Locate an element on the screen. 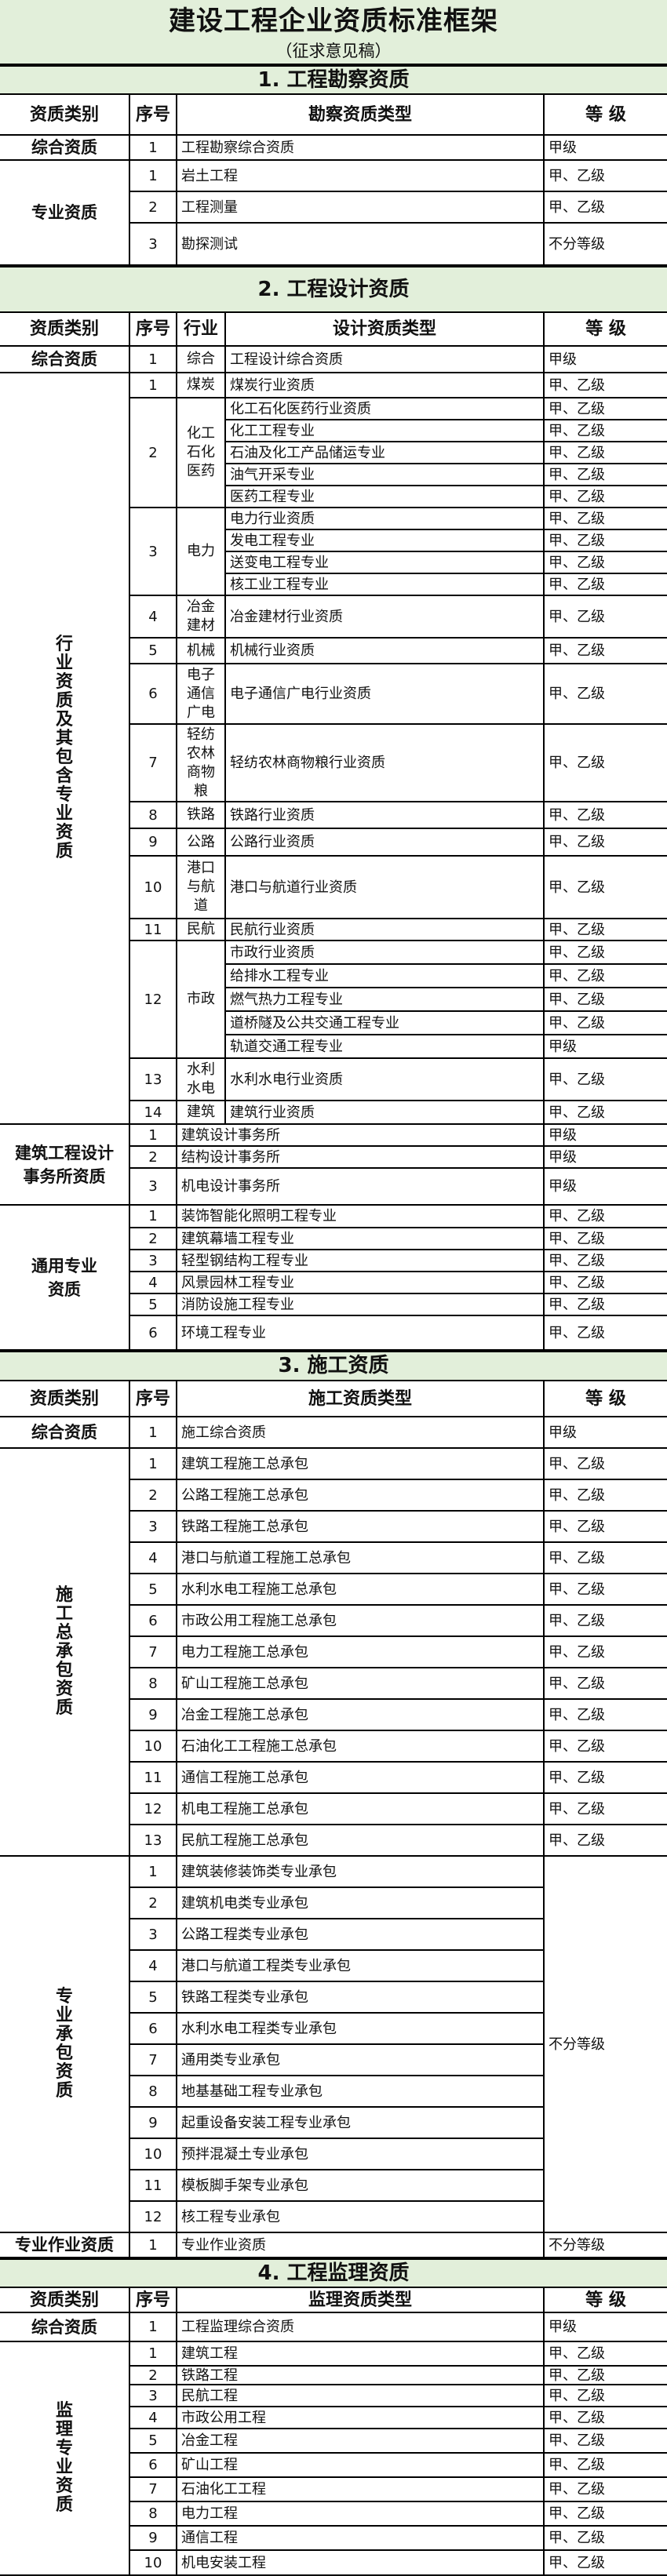  qualification-type: 铁路行业资质 is located at coordinates (384, 815).